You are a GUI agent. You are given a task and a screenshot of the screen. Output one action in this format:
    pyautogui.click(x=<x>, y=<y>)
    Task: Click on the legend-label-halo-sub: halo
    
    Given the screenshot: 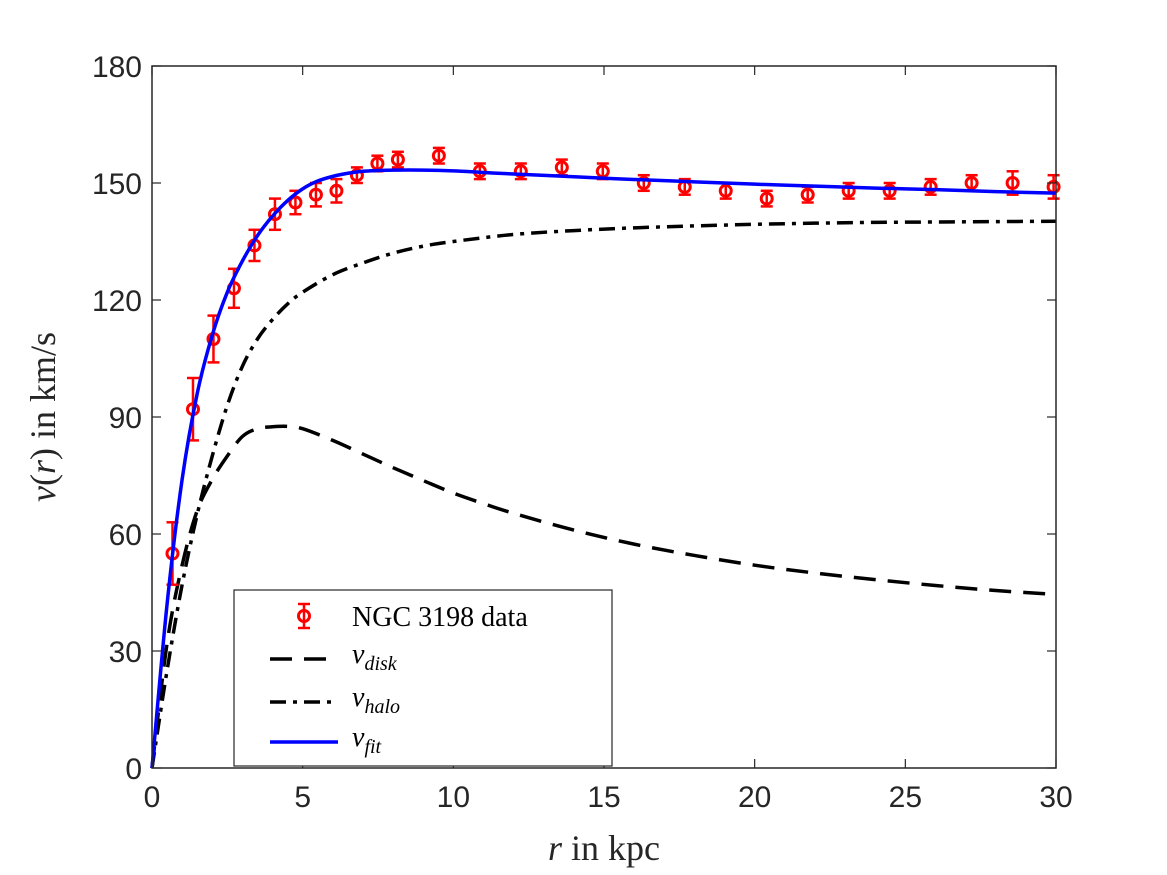 What is the action you would take?
    pyautogui.click(x=382, y=707)
    